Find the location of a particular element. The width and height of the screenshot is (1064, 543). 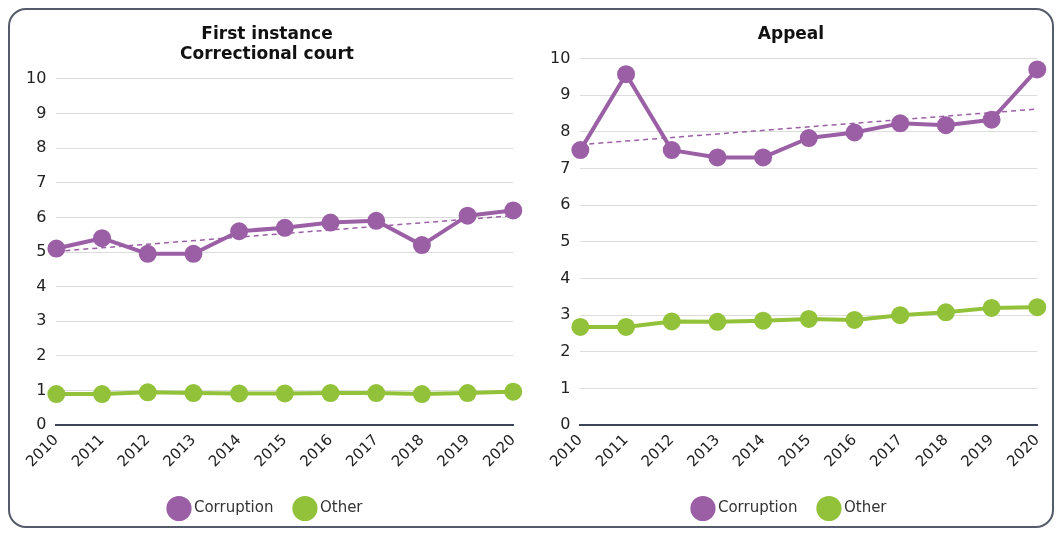

chart-title: Appeal is located at coordinates (791, 32).